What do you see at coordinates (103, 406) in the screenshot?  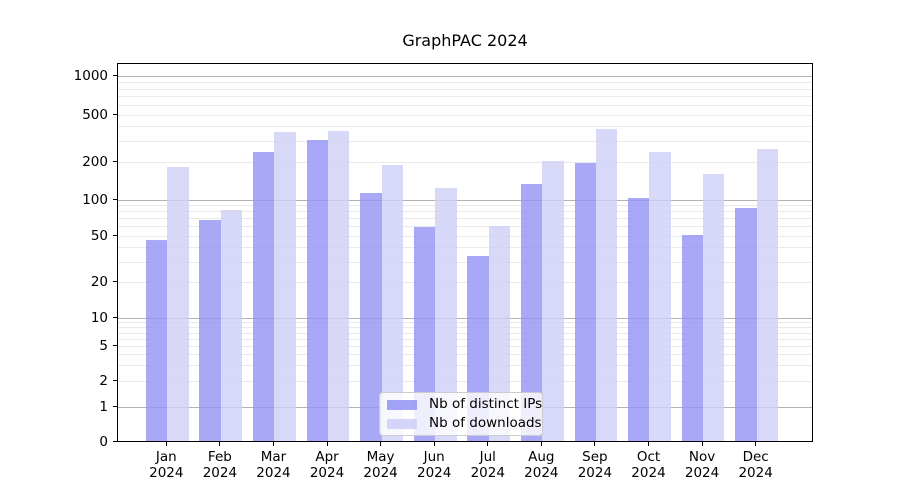 I see `y-tick-label: 1` at bounding box center [103, 406].